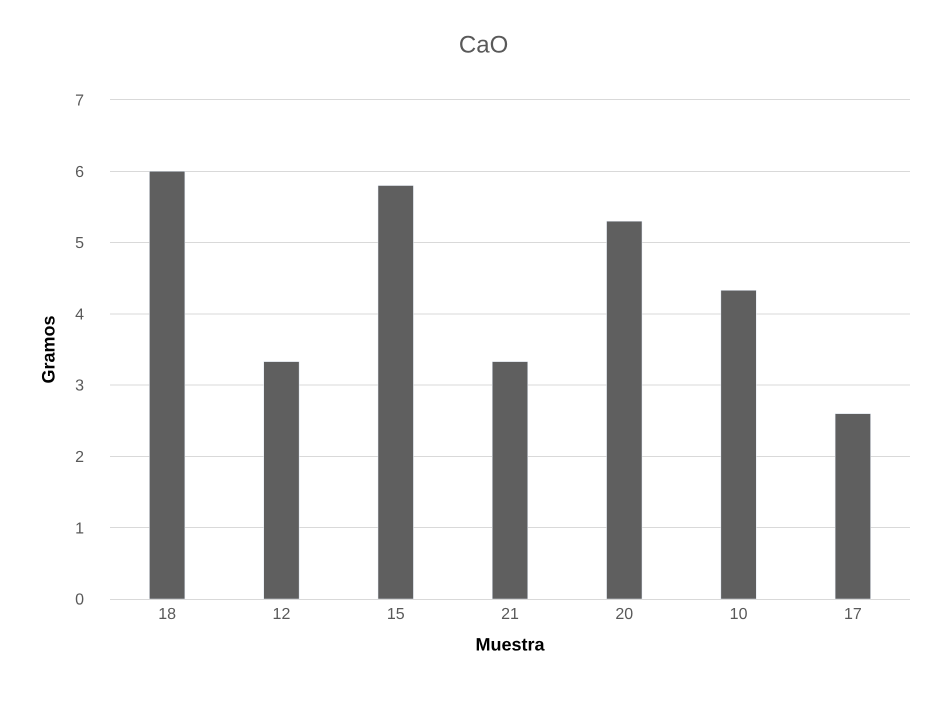  I want to click on y-tick-label: 1, so click(79, 529).